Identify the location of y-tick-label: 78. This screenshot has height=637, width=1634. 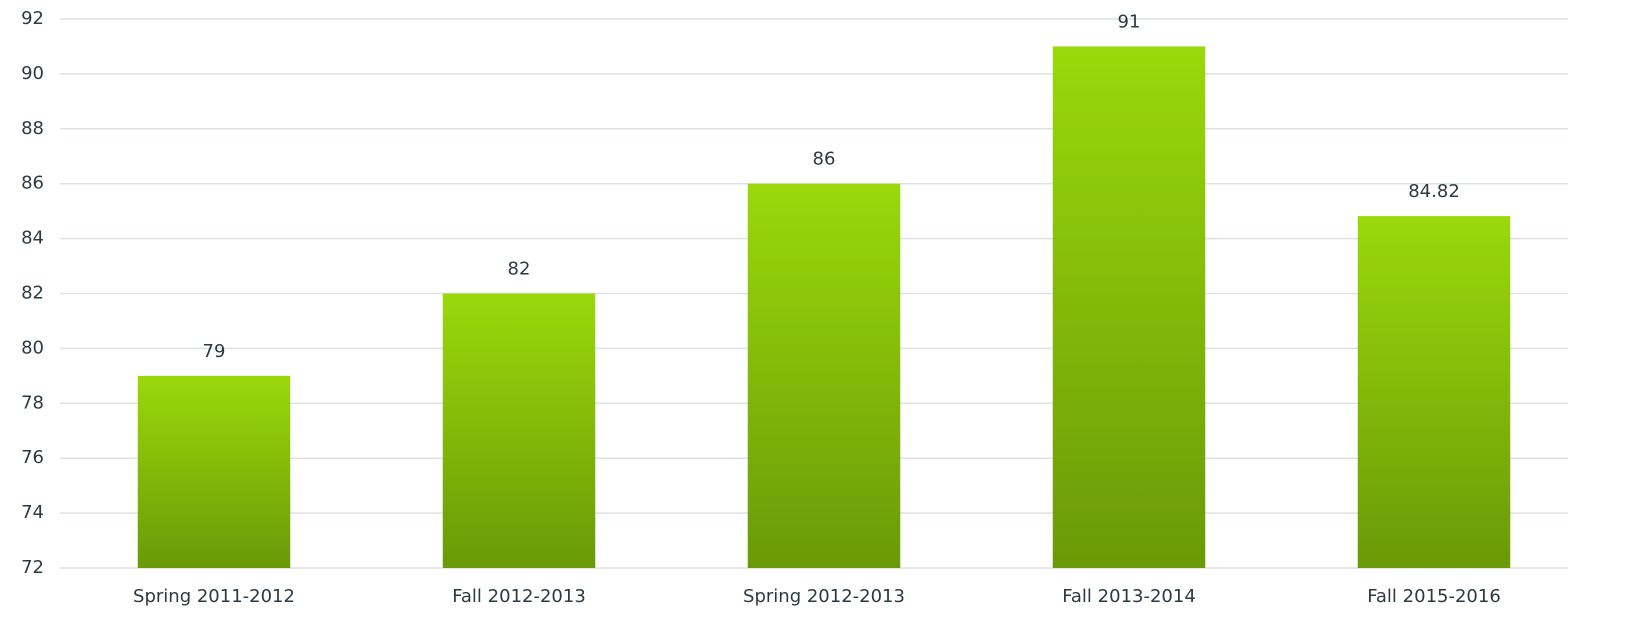
(32, 402).